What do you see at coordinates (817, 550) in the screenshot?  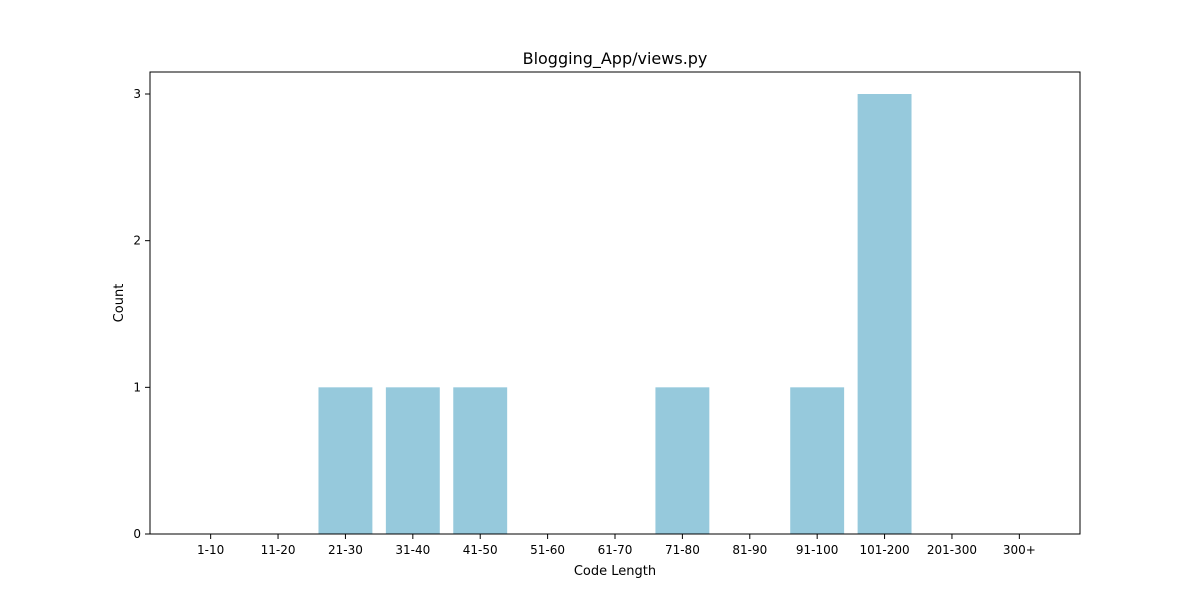 I see `x-tick-label: 91-100` at bounding box center [817, 550].